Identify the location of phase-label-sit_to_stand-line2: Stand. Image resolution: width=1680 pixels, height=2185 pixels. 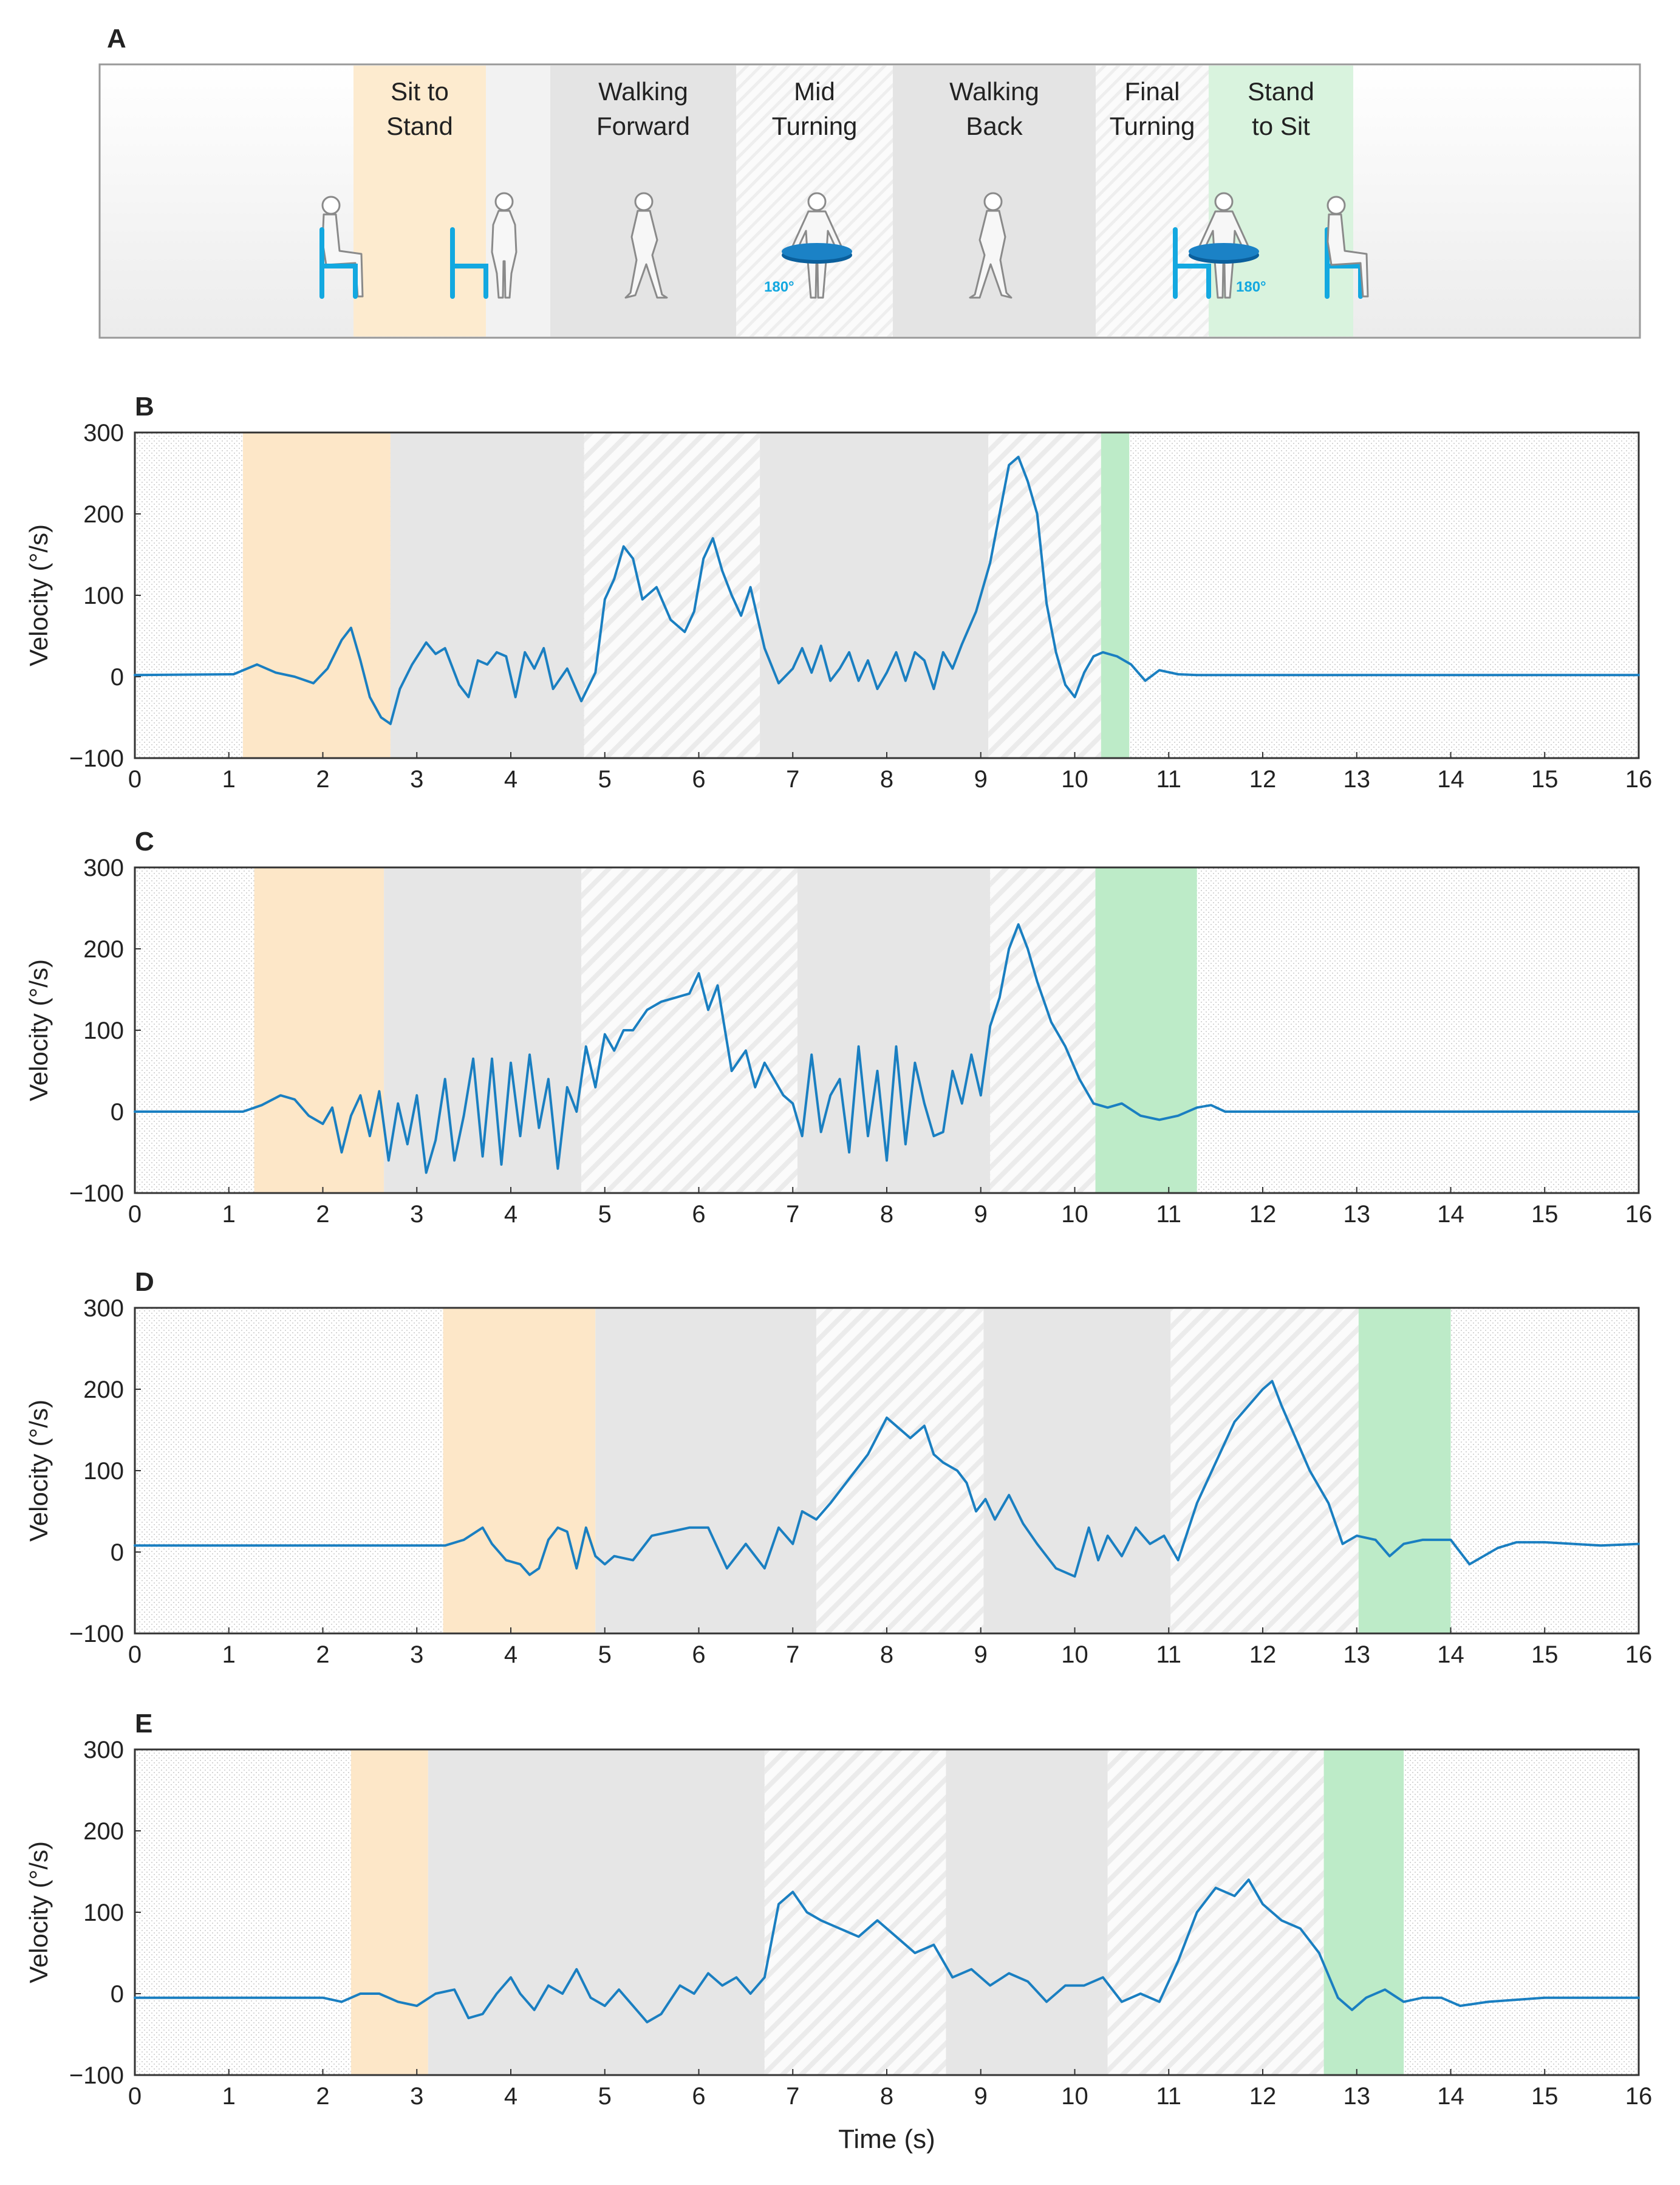
(419, 126).